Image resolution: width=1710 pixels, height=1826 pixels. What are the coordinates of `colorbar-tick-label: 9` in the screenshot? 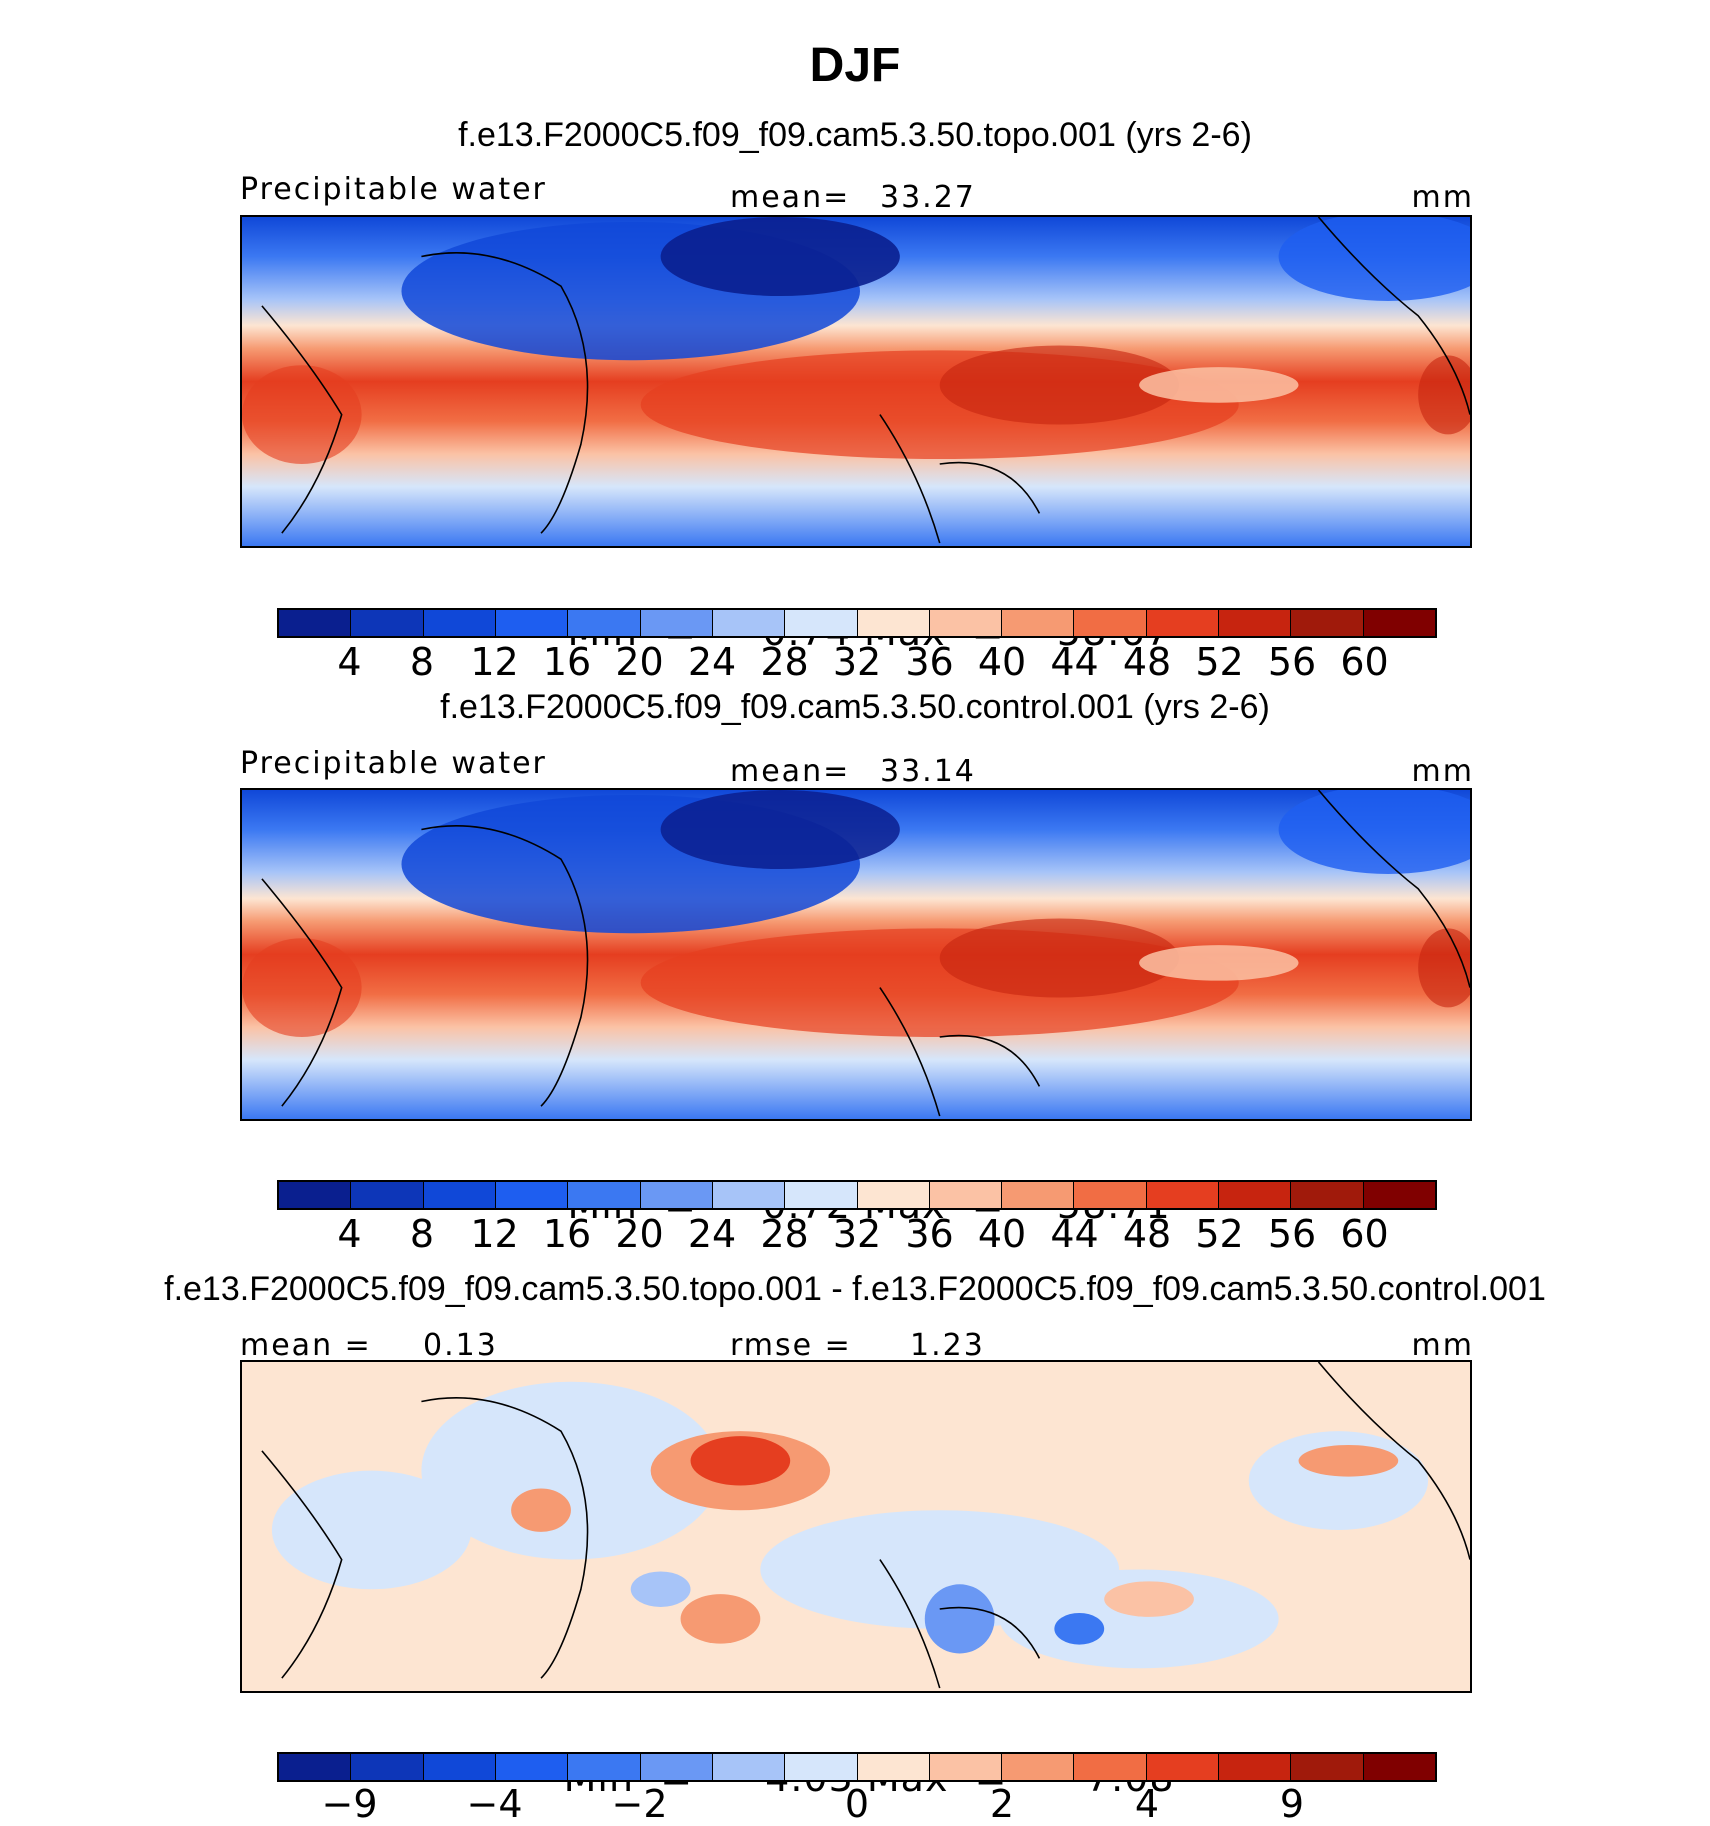 It's located at (1292, 1804).